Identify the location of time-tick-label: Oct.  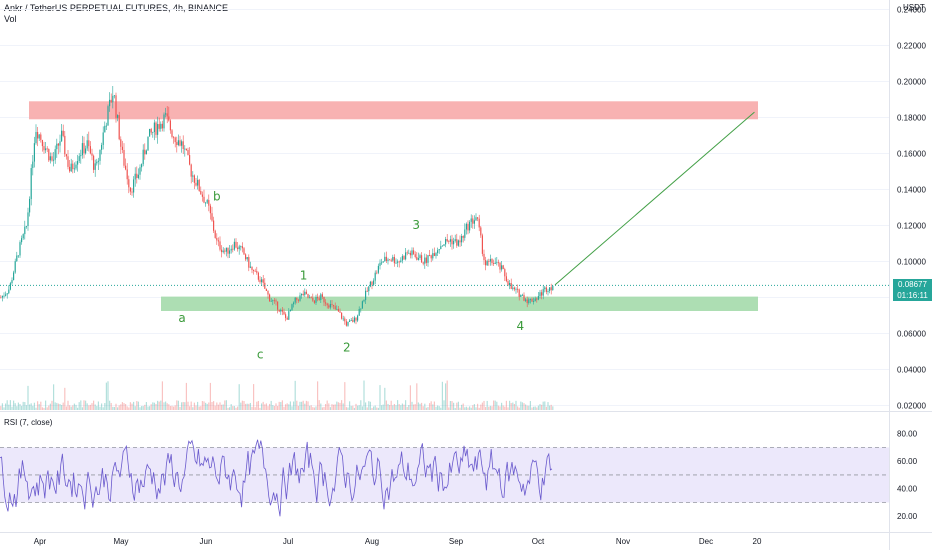
(538, 541).